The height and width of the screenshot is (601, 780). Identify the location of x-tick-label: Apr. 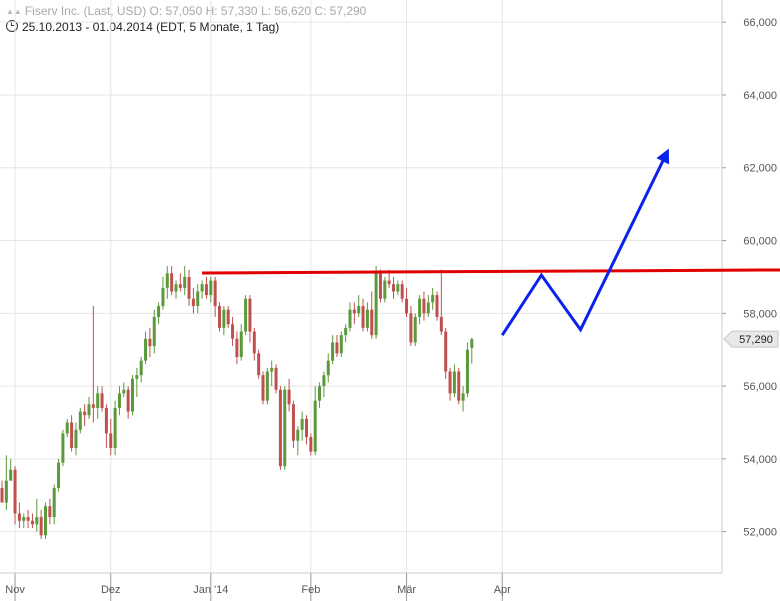
(502, 590).